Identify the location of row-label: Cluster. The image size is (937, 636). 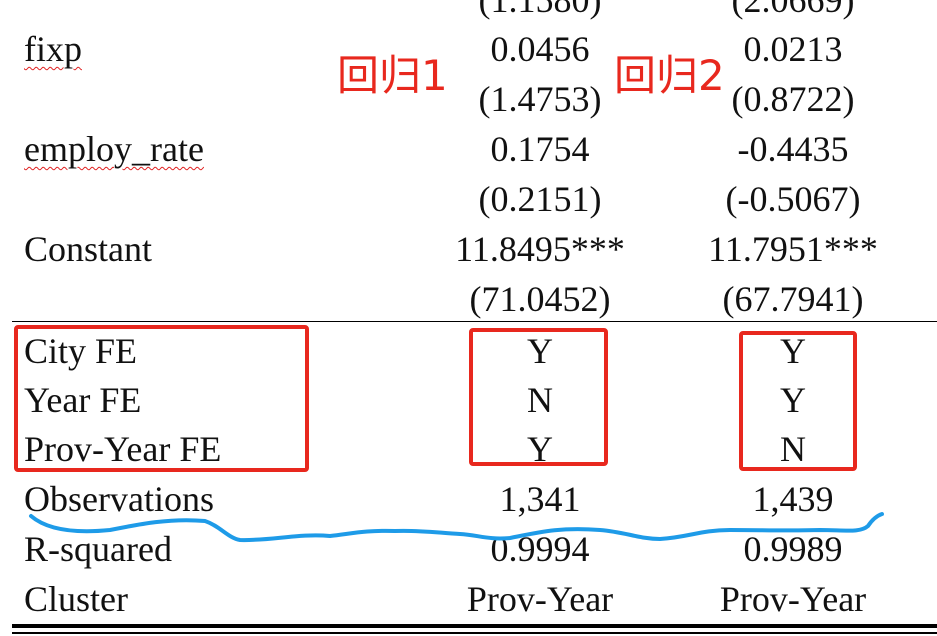
(76, 599).